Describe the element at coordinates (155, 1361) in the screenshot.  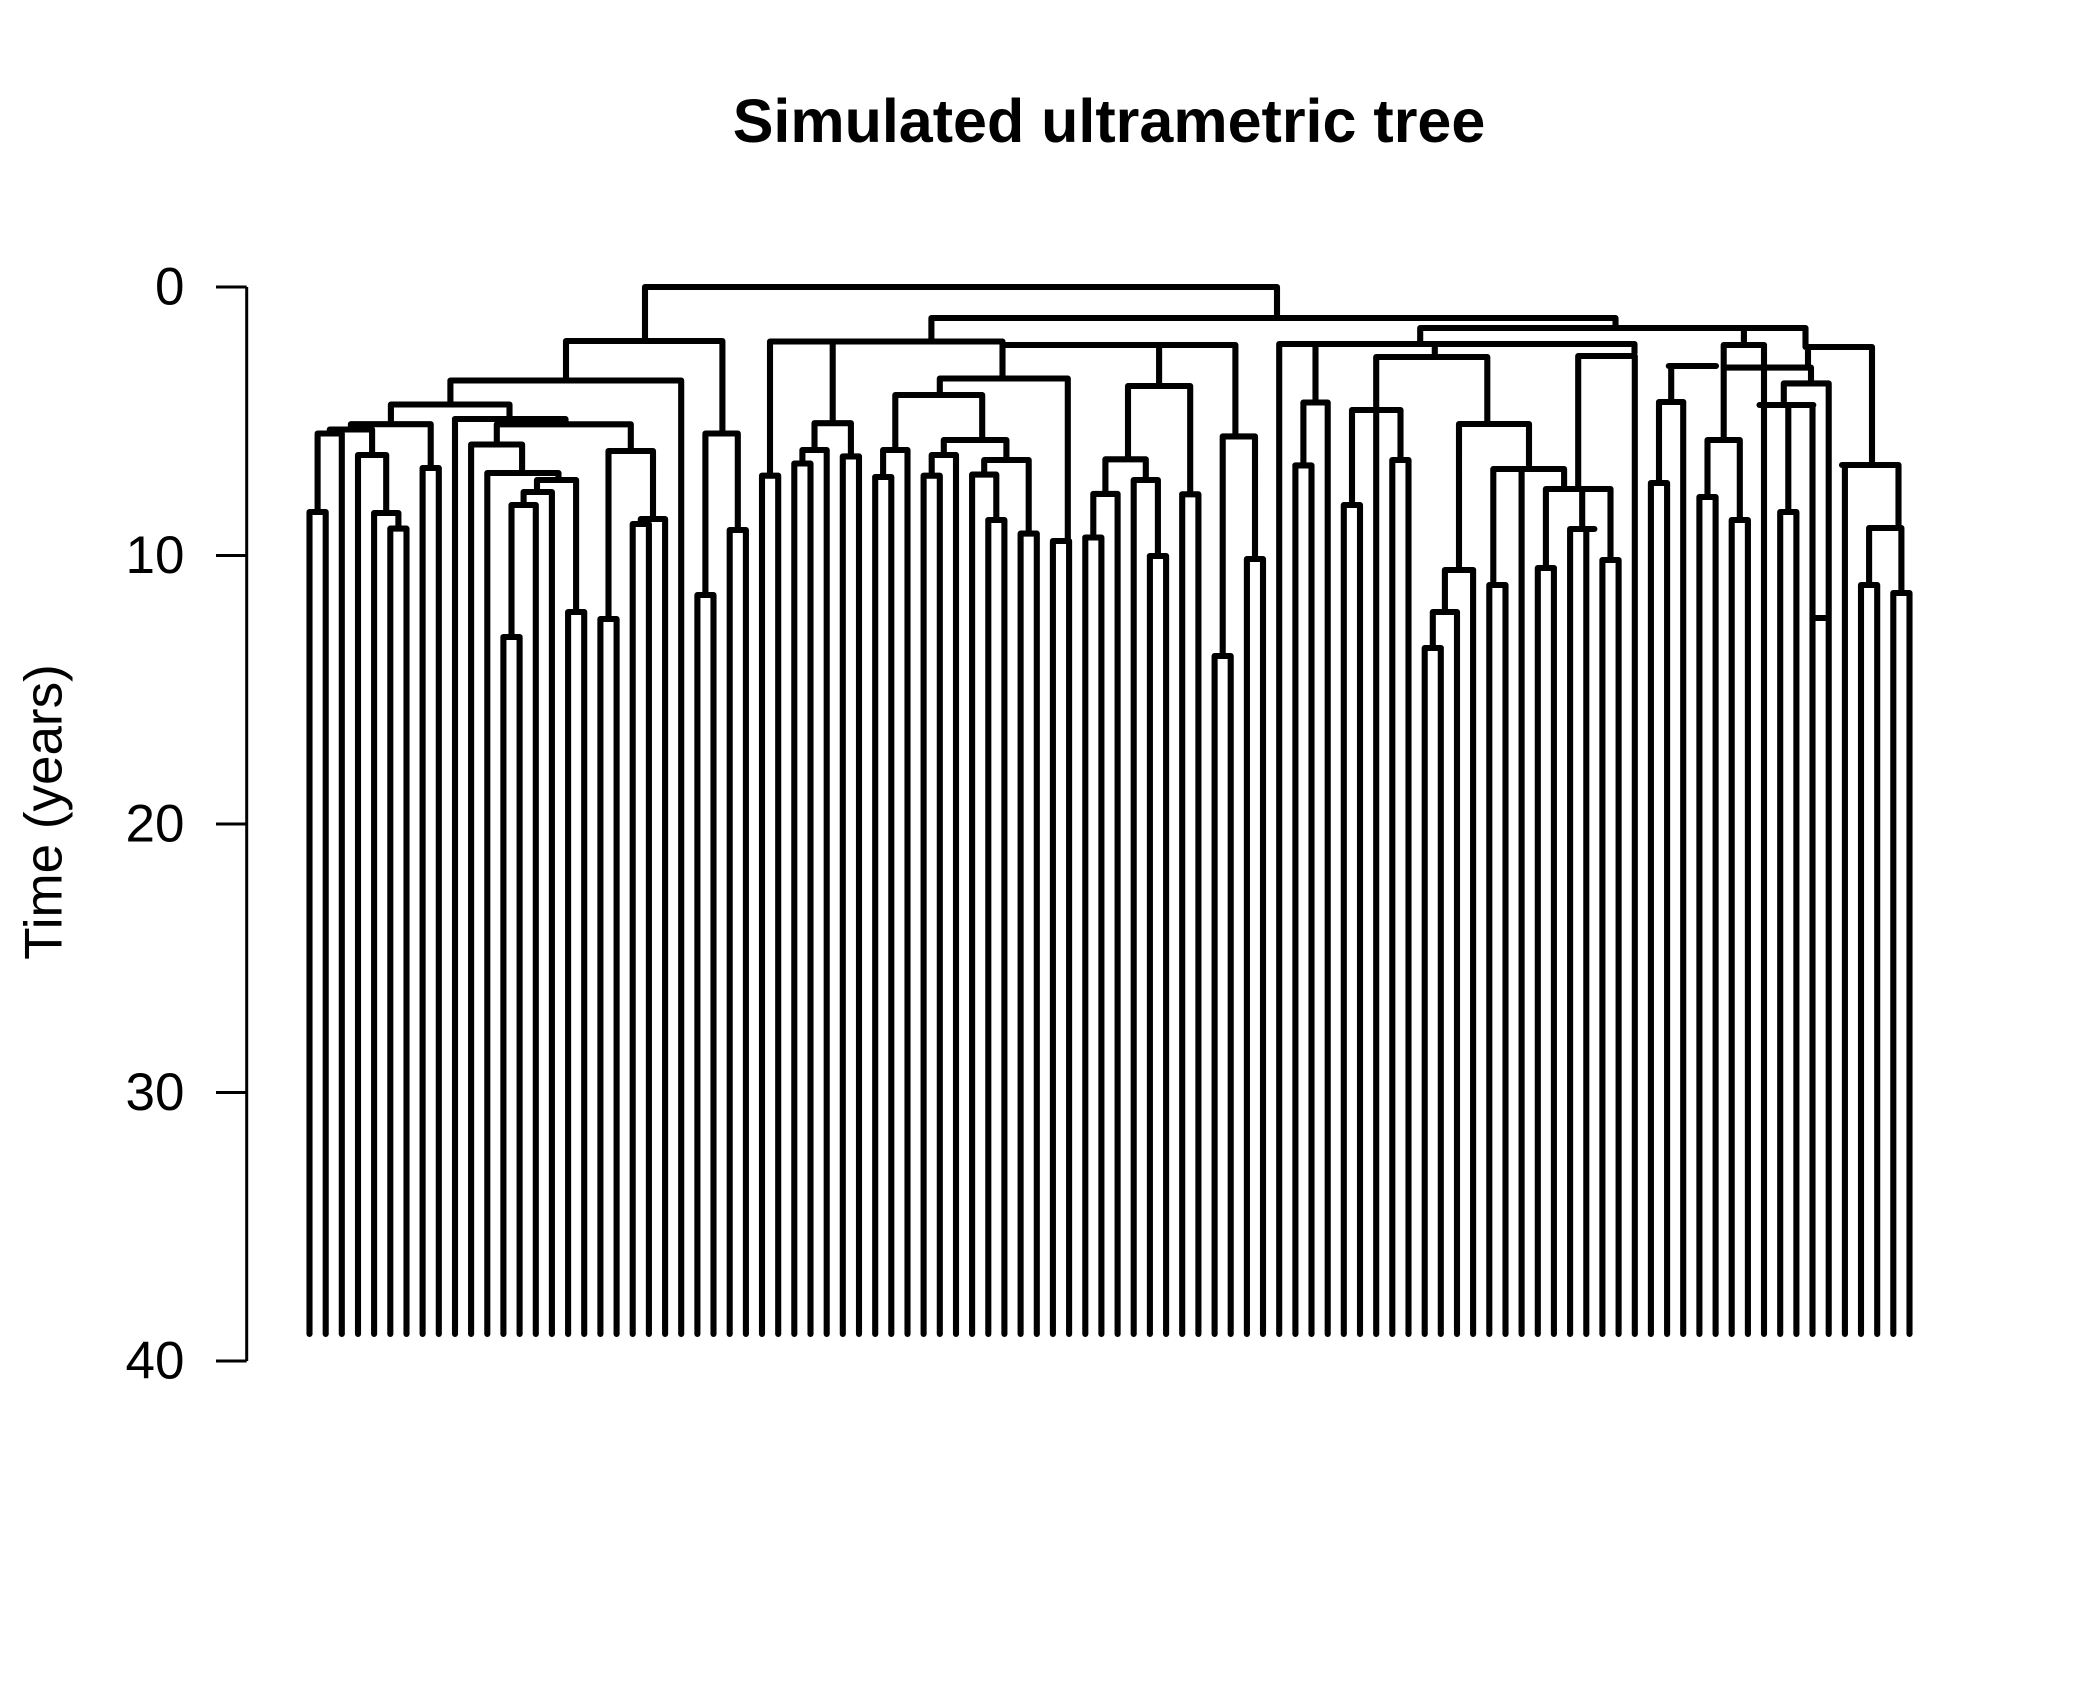
I see `svg-text: 40` at that location.